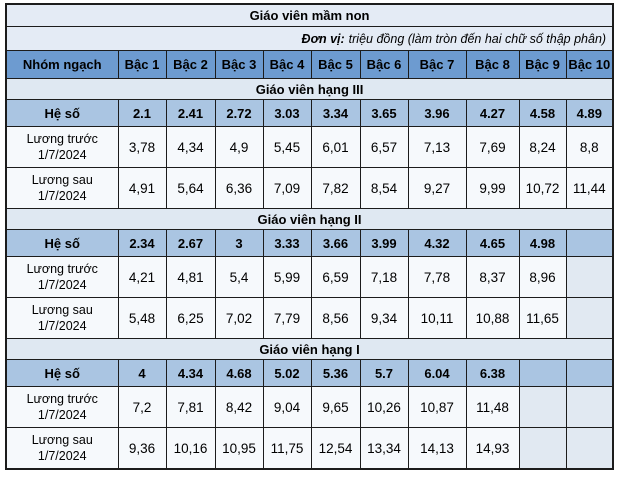  What do you see at coordinates (309, 349) in the screenshot?
I see `section-title: Giáo viên hạng I` at bounding box center [309, 349].